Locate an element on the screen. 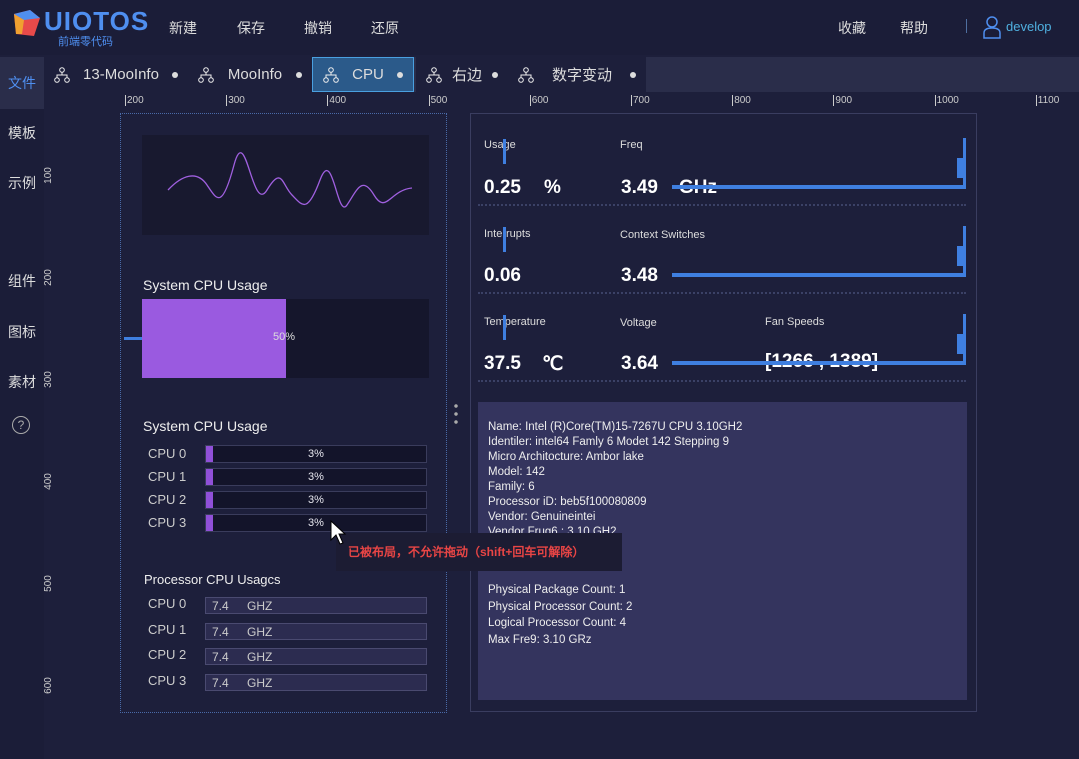 Image resolution: width=1079 pixels, height=759 pixels. mouse-cursor-icon is located at coordinates (338, 532).